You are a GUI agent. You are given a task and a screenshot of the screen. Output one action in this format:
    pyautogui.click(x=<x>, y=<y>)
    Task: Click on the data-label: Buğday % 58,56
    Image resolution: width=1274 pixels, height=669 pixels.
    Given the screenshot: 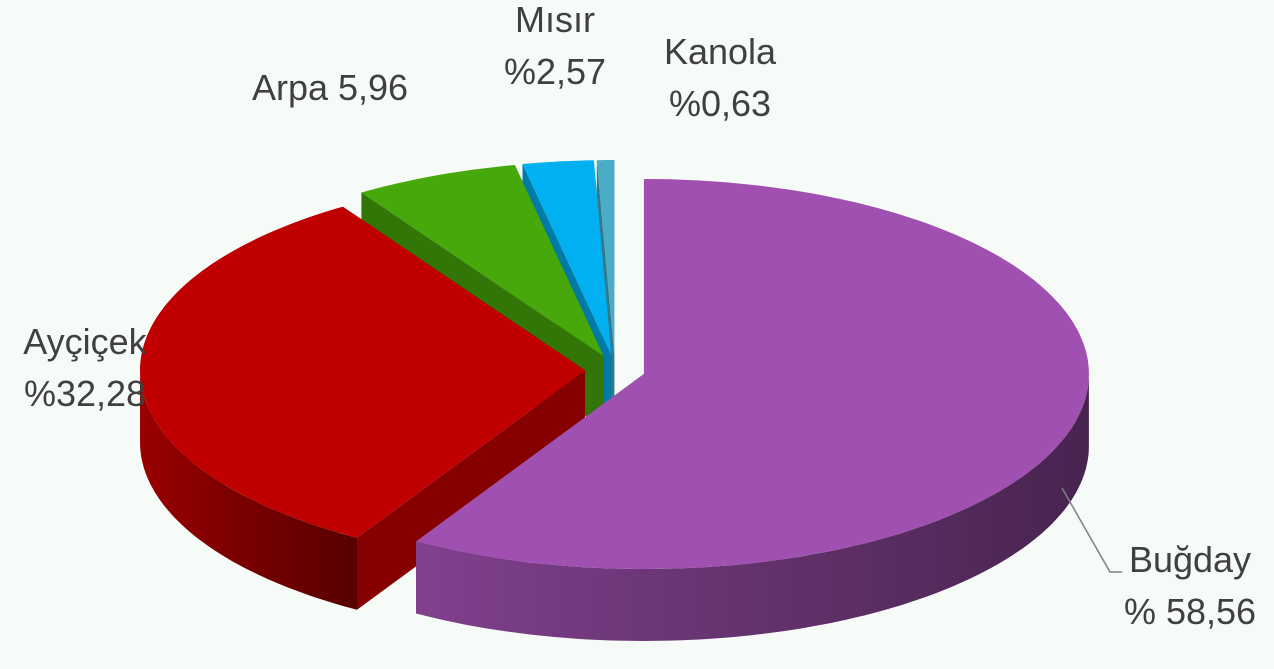 What is the action you would take?
    pyautogui.click(x=1190, y=585)
    